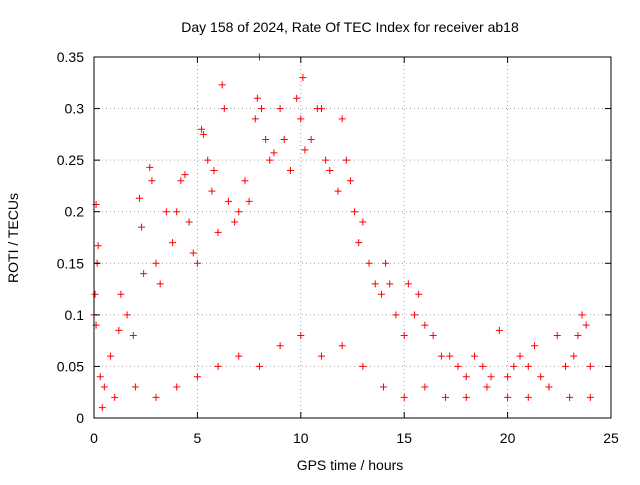 The image size is (640, 485). What do you see at coordinates (13, 238) in the screenshot?
I see `y-axis-label: ROTI / TECUs` at bounding box center [13, 238].